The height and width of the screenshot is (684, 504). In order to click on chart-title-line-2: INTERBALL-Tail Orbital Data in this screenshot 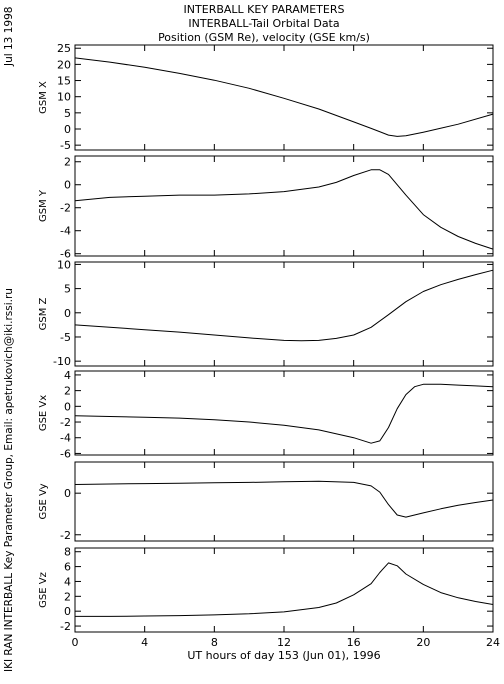, I will do `click(263, 23)`.